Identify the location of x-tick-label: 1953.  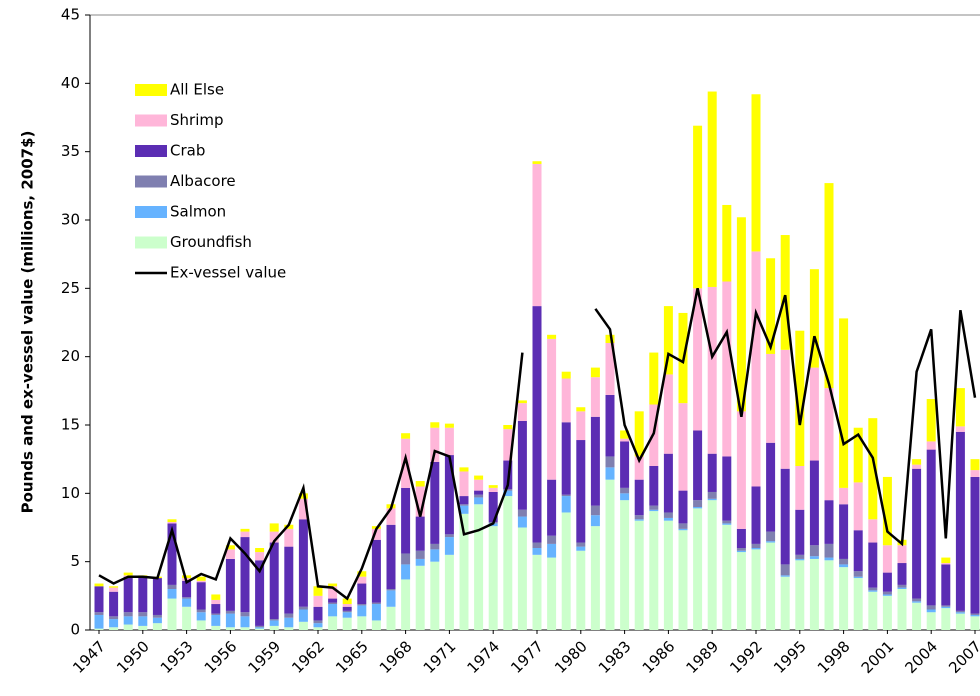
(177, 657).